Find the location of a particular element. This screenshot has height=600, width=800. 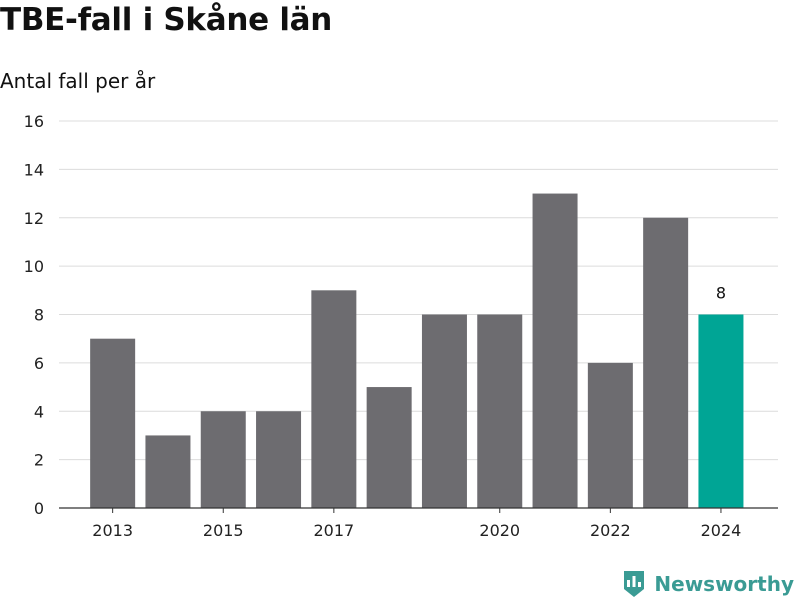

x-tick-label: 2015 is located at coordinates (223, 530).